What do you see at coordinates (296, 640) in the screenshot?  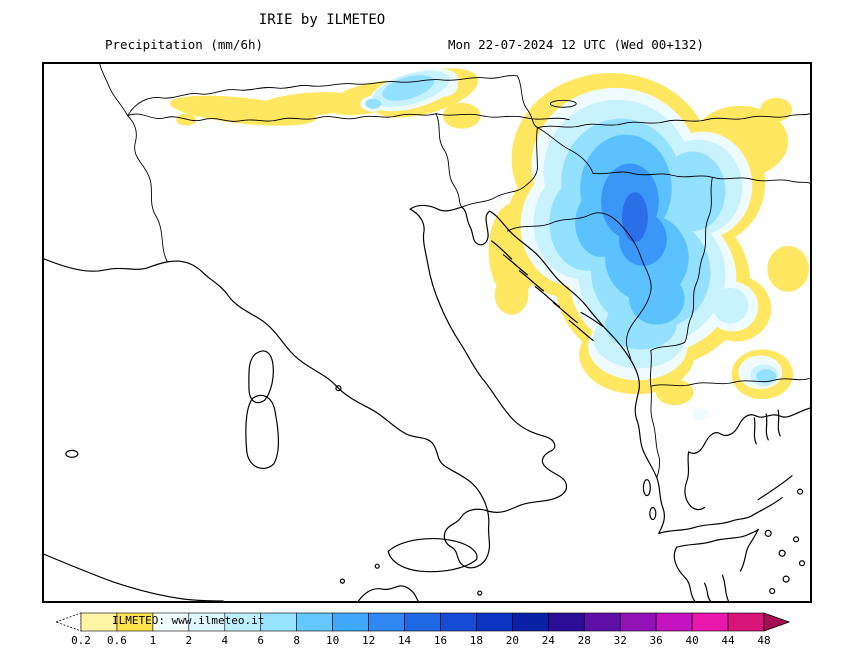 I see `colorbar-tick: 8` at bounding box center [296, 640].